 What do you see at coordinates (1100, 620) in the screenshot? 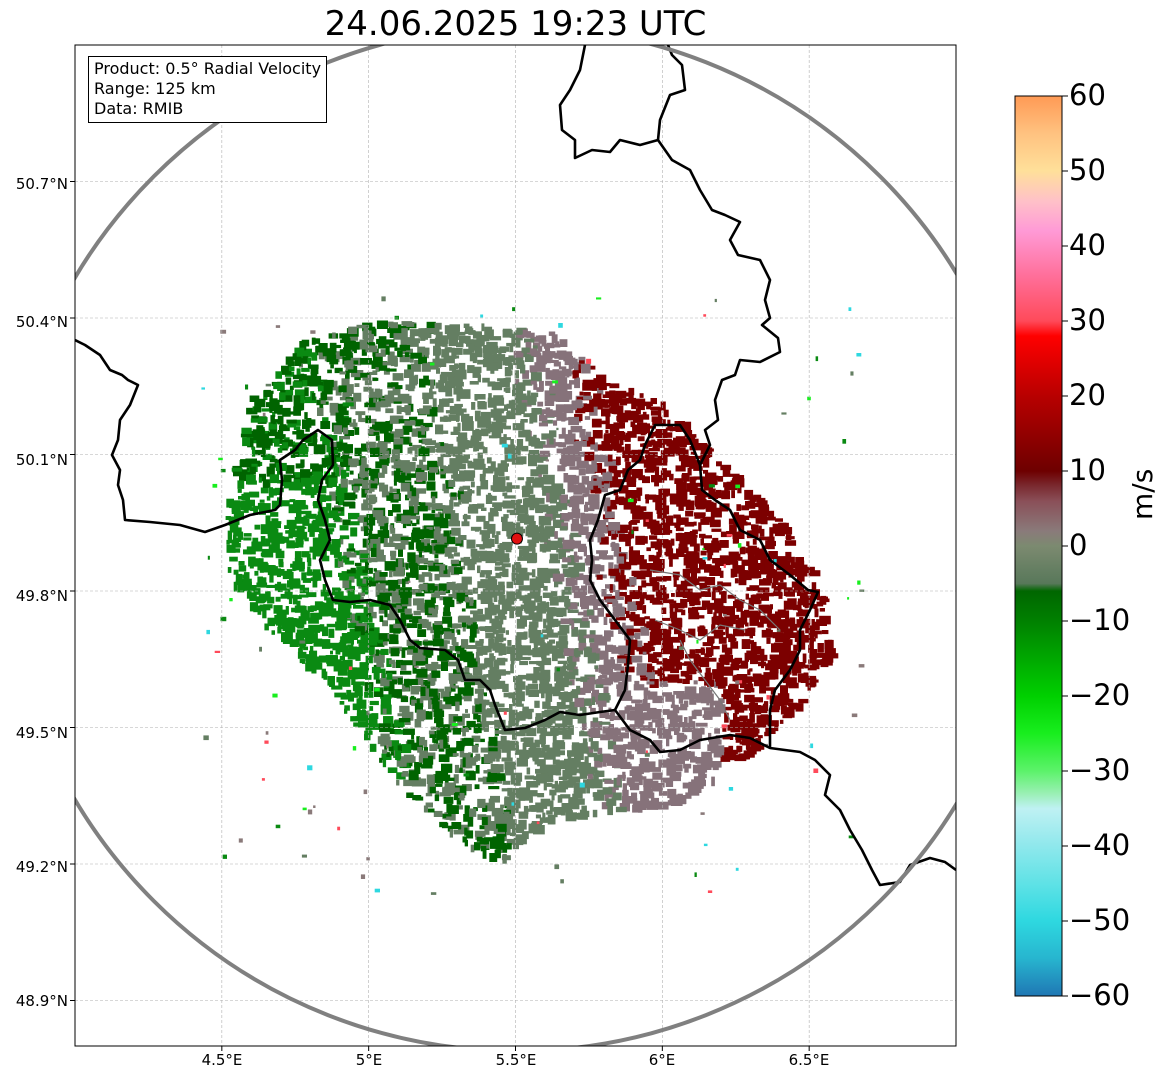
I see `colorbar-tick-label: −10` at bounding box center [1100, 620].